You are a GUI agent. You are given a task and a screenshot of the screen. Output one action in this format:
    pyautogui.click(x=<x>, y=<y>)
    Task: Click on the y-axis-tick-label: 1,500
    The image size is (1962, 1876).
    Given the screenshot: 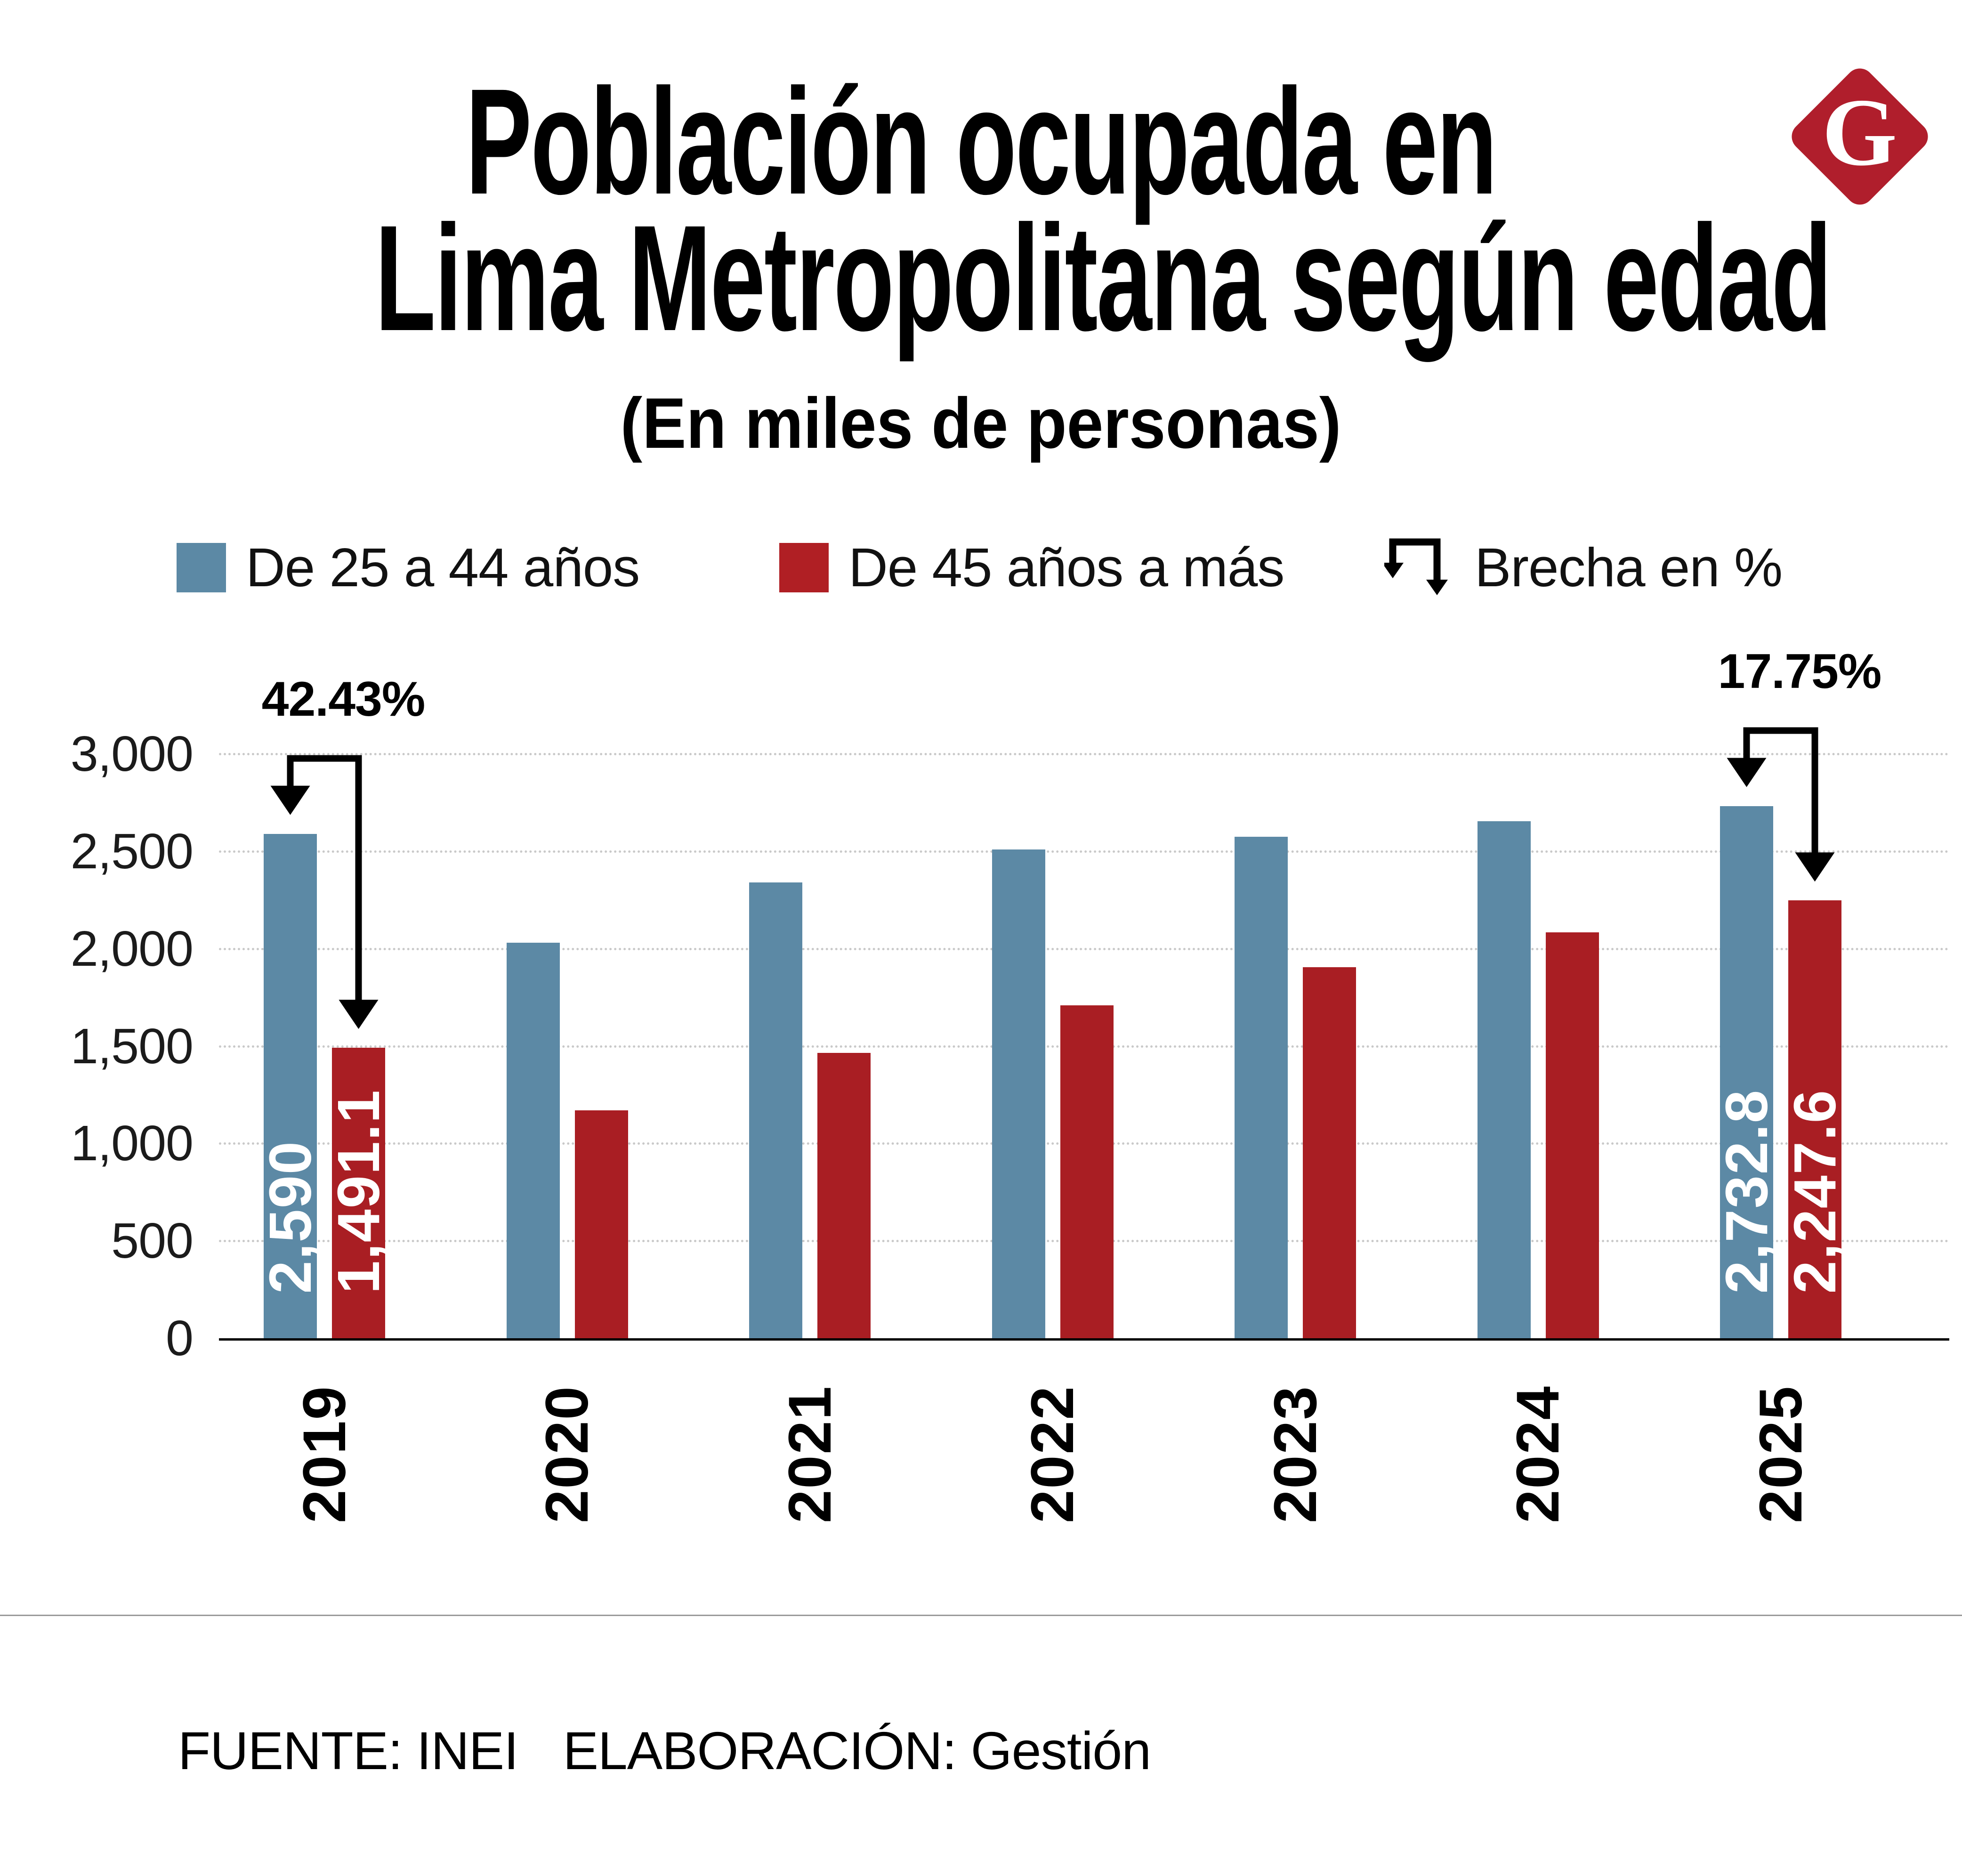 What is the action you would take?
    pyautogui.click(x=132, y=1046)
    